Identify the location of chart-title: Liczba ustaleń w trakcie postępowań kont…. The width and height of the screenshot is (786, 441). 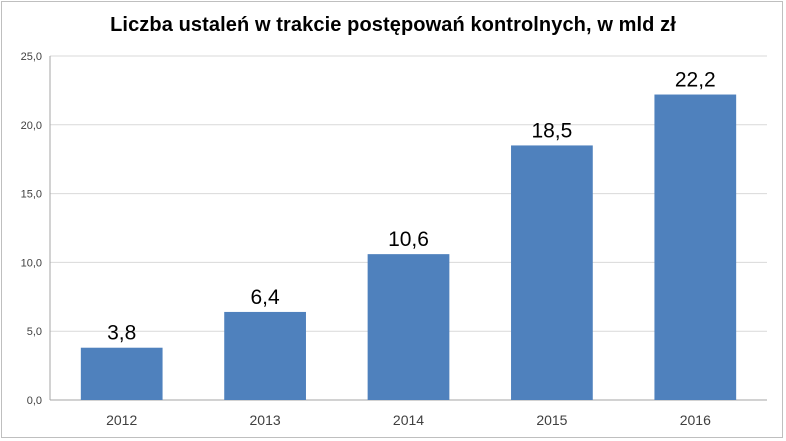
(393, 25).